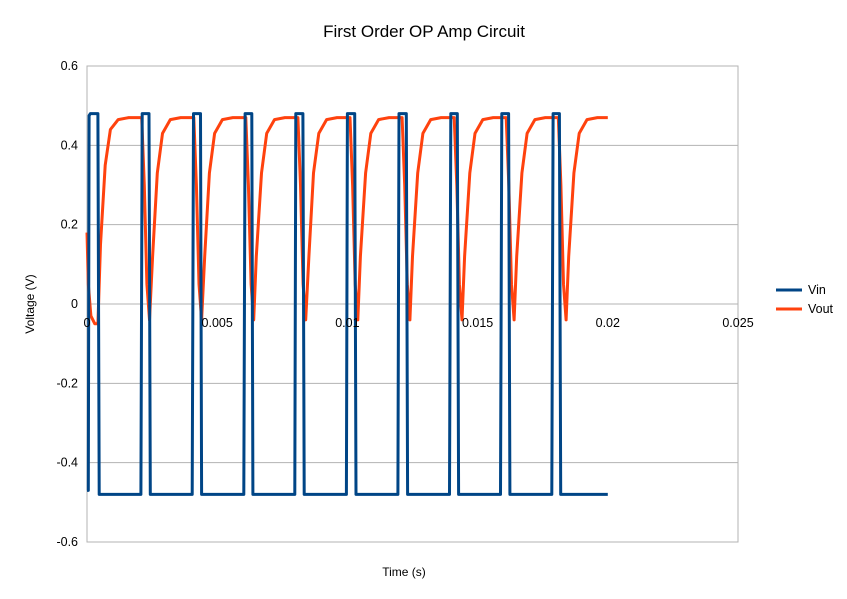 Image resolution: width=847 pixels, height=599 pixels. I want to click on x-axis-ticks: 0 0.005 0.01 0.015 0.02 0.025, so click(419, 323).